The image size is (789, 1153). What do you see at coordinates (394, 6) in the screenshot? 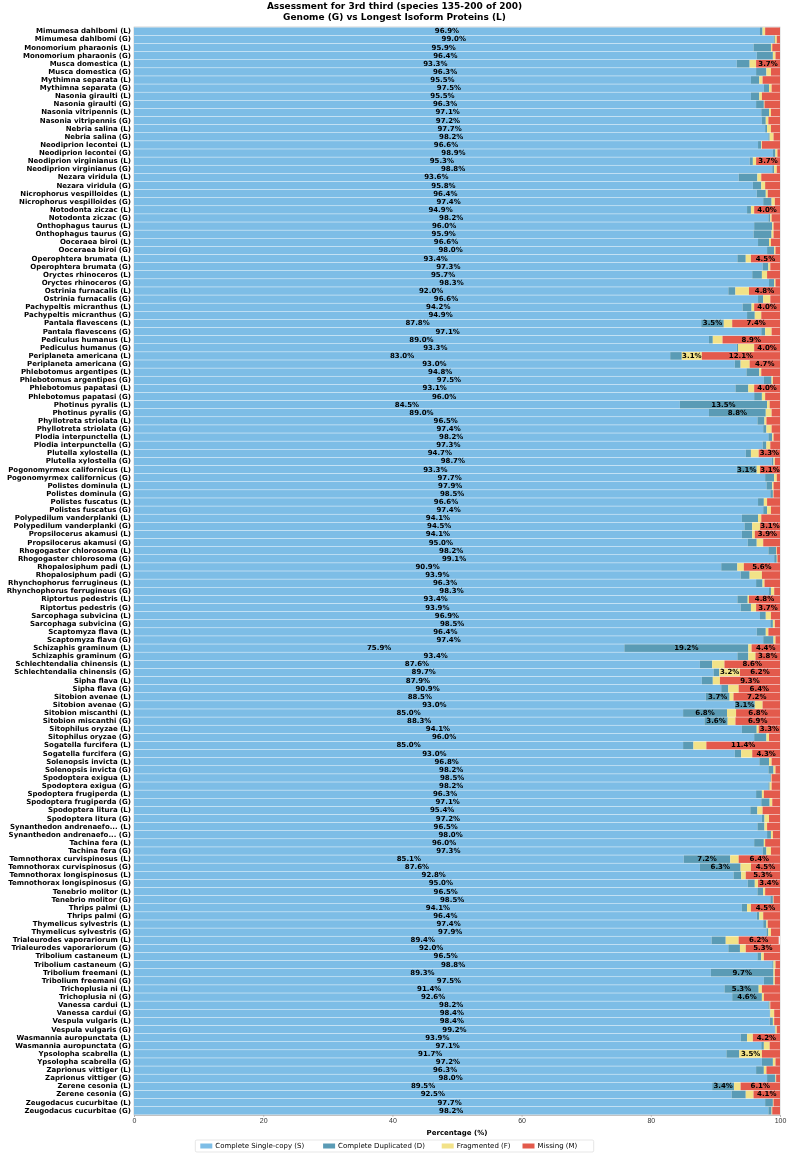
I see `chart-title: Assessment for 3rd third (species 135-200 of 200)` at bounding box center [394, 6].